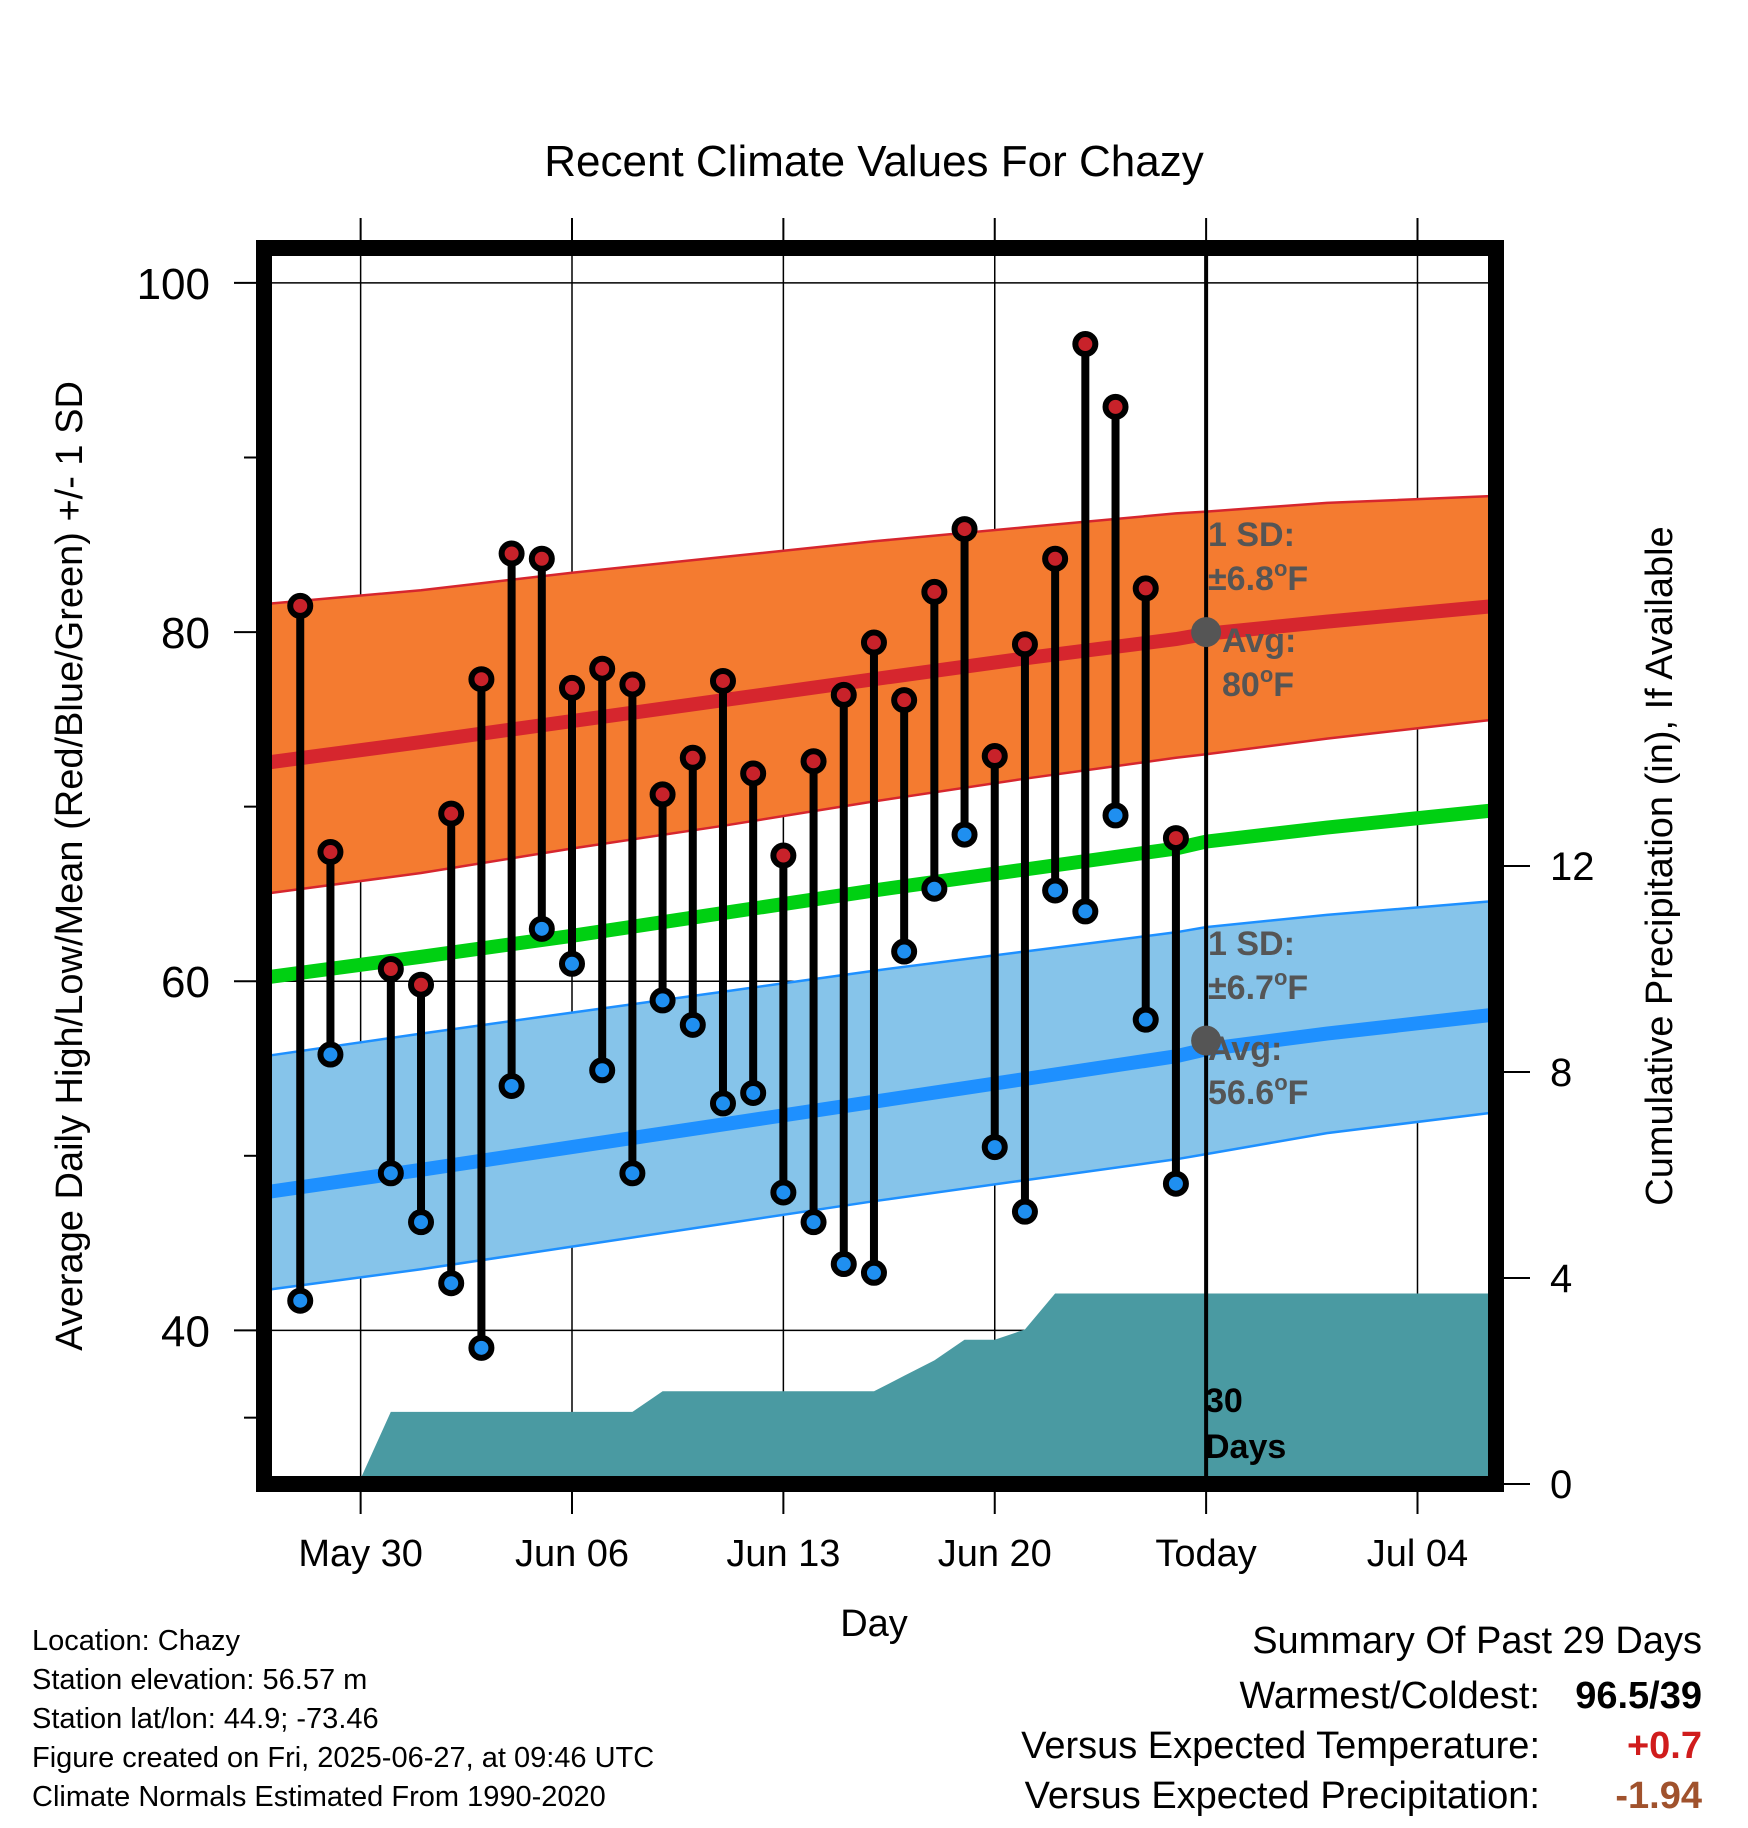  What do you see at coordinates (1572, 867) in the screenshot?
I see `y2-tick-label: 12` at bounding box center [1572, 867].